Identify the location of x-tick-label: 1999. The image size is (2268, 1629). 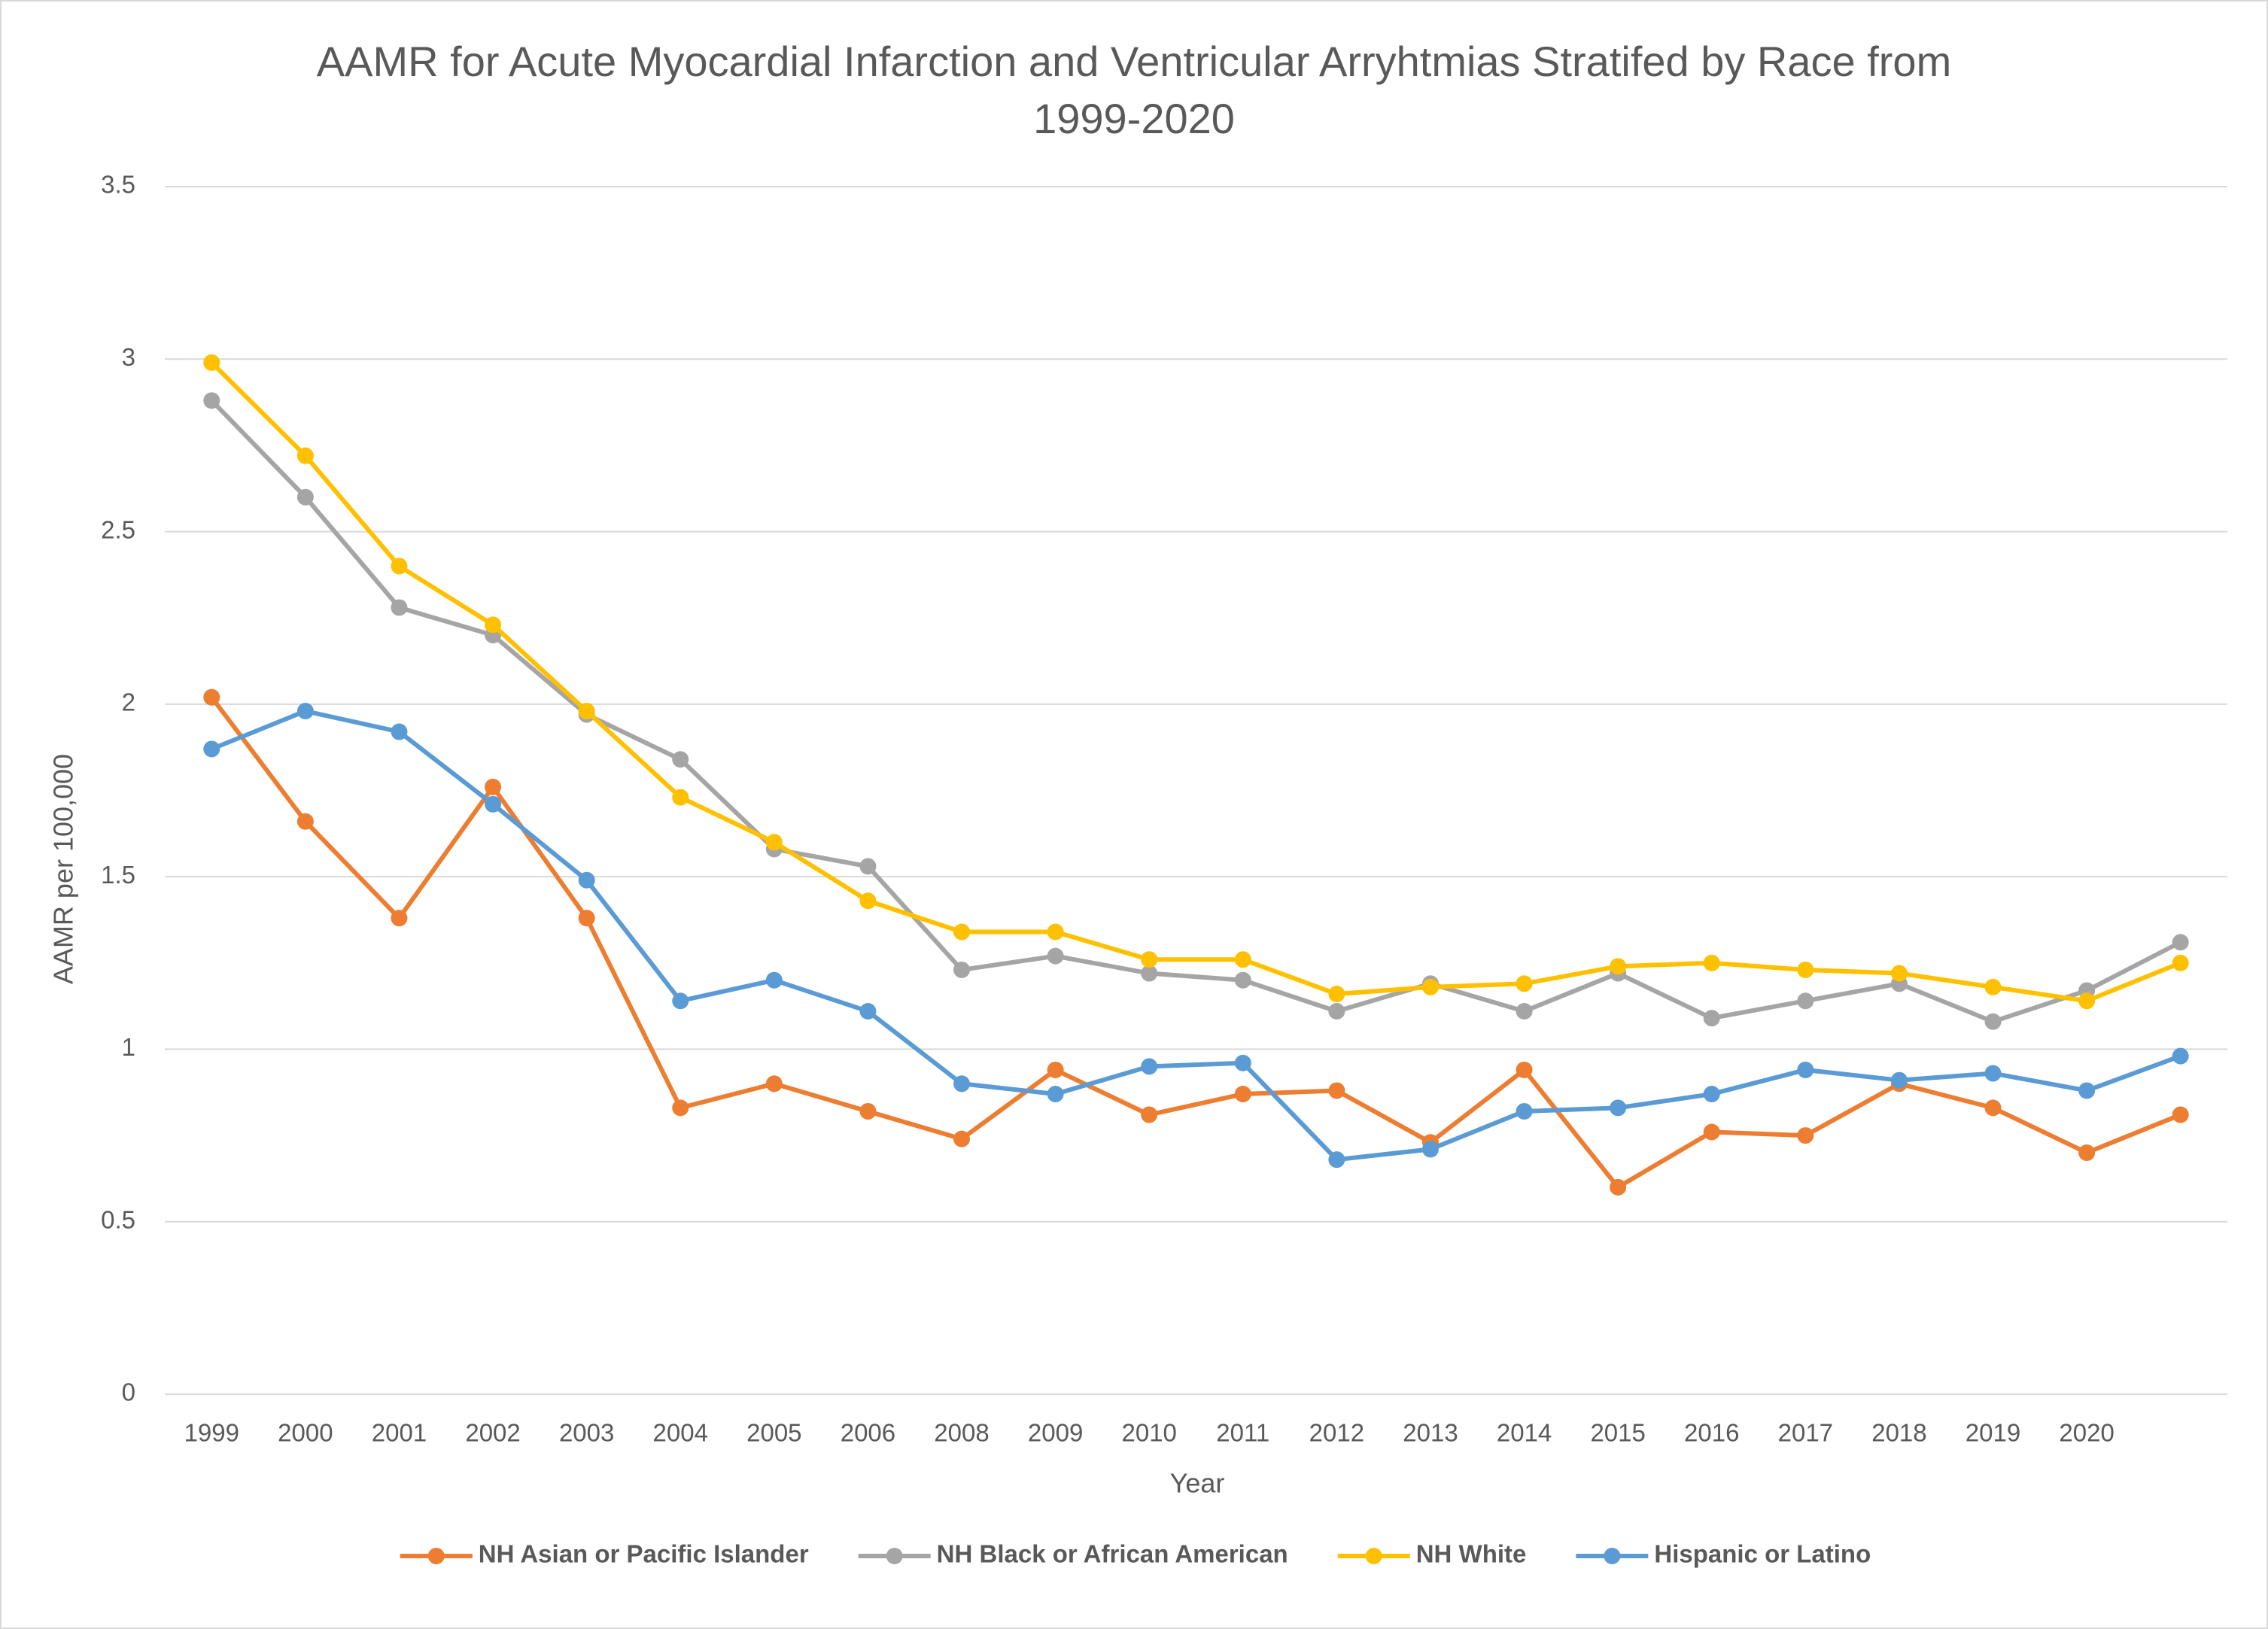
(212, 1433).